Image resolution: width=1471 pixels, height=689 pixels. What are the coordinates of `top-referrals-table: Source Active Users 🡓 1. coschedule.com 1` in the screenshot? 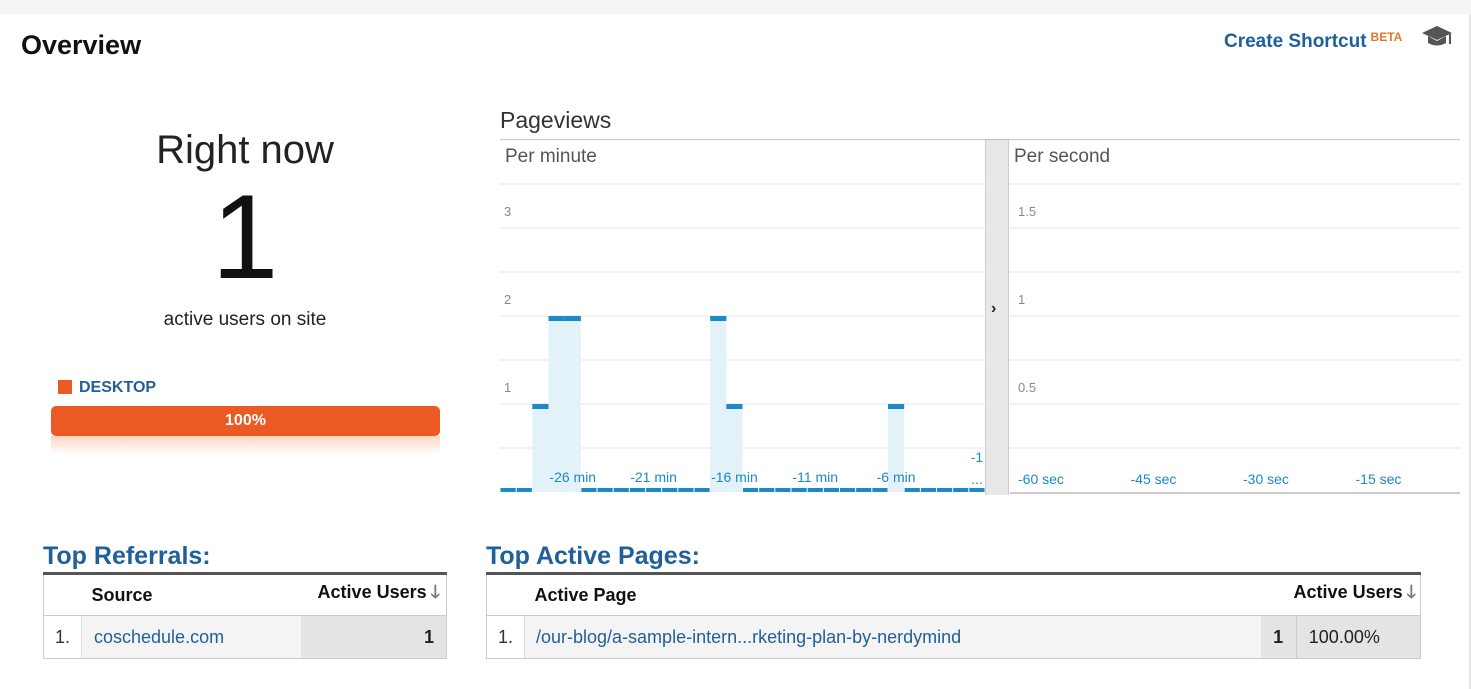 It's located at (245, 615).